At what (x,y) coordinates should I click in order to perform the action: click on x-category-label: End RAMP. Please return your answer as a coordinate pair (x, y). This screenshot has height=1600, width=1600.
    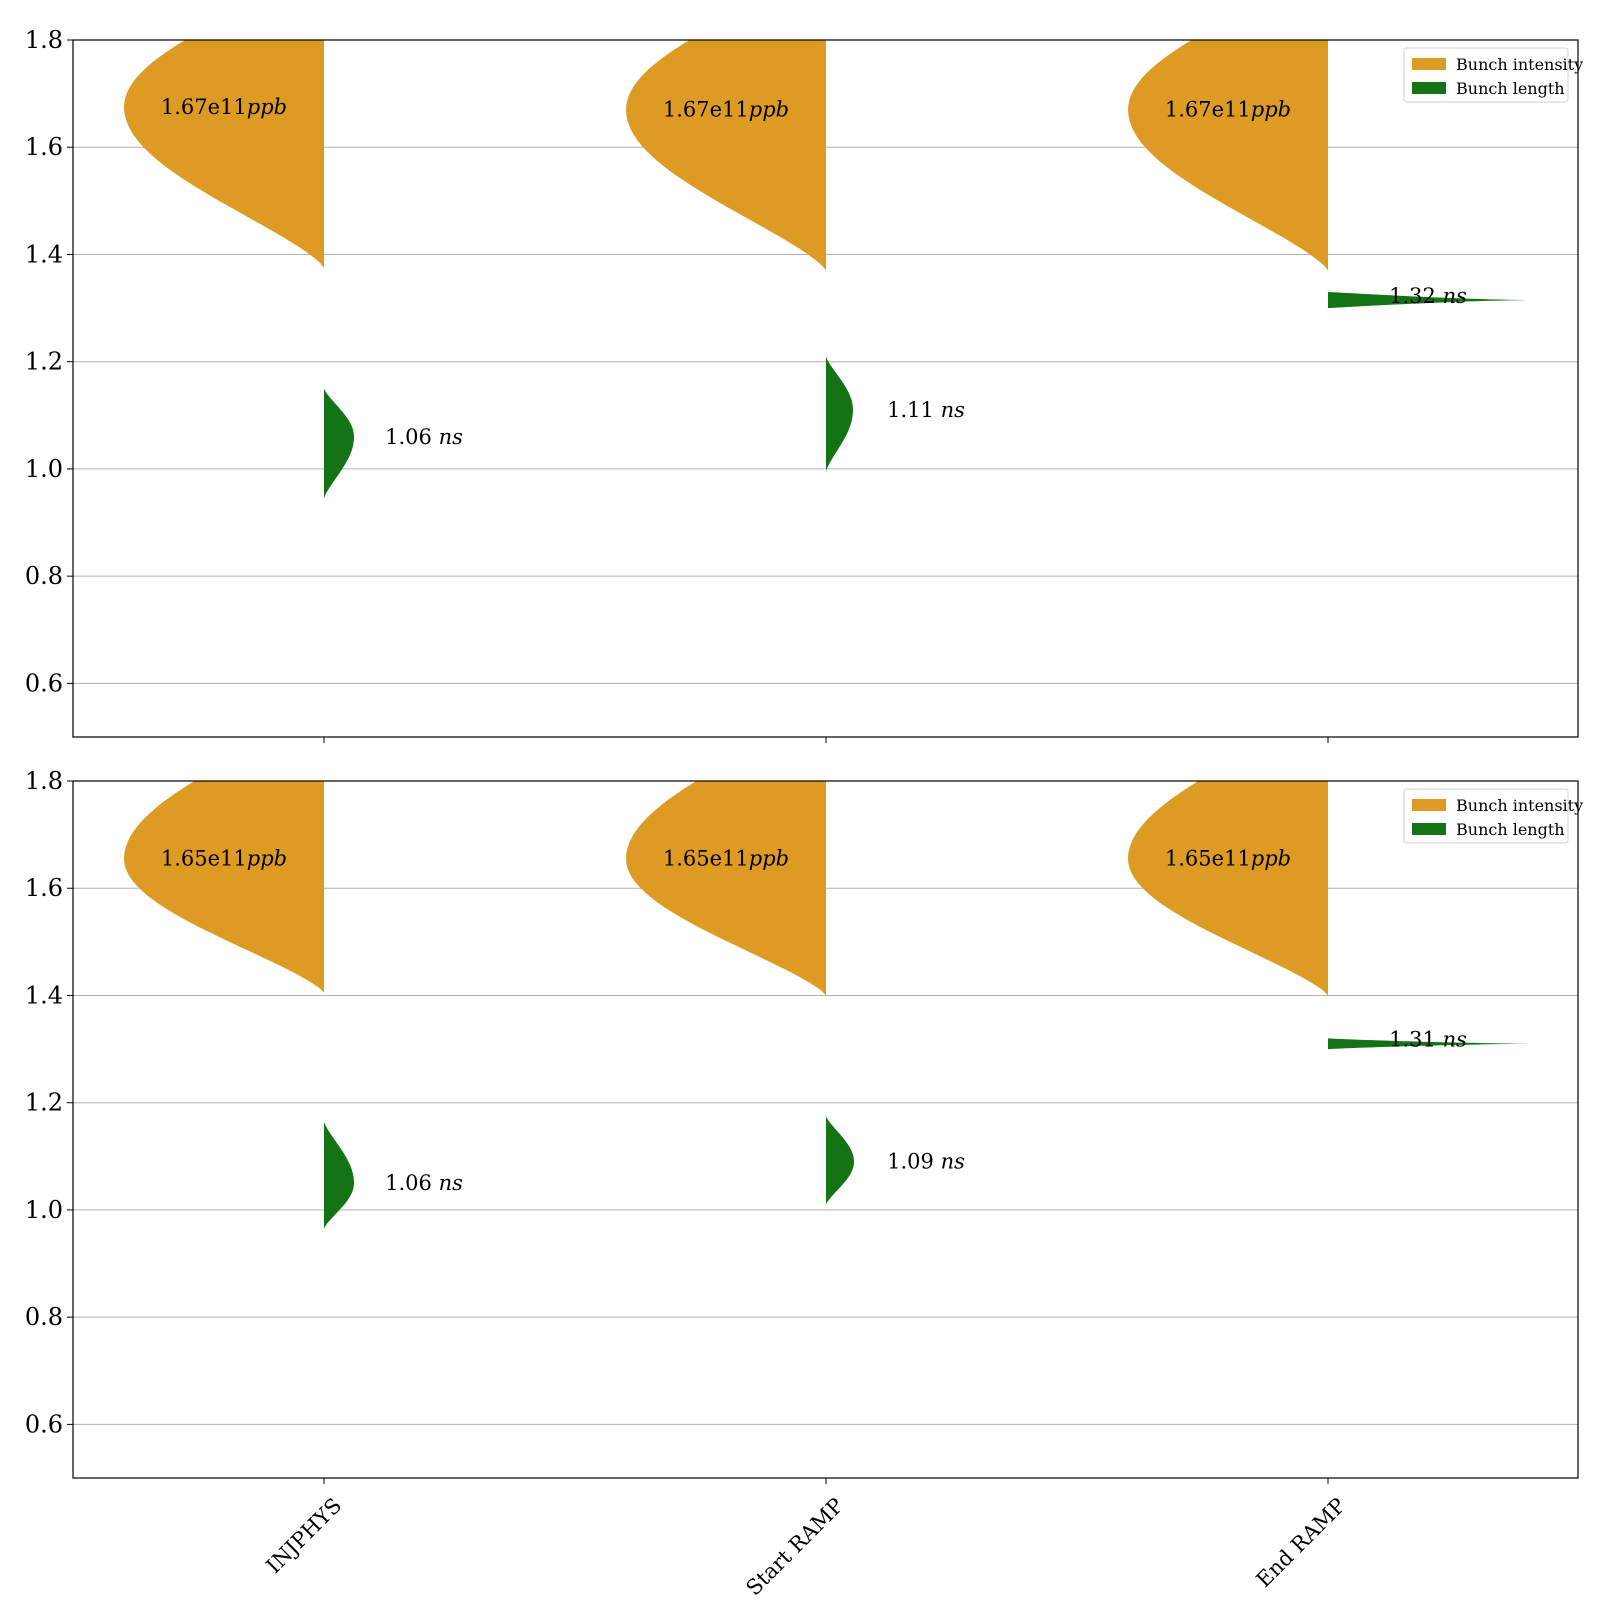
    Looking at the image, I should click on (1301, 1542).